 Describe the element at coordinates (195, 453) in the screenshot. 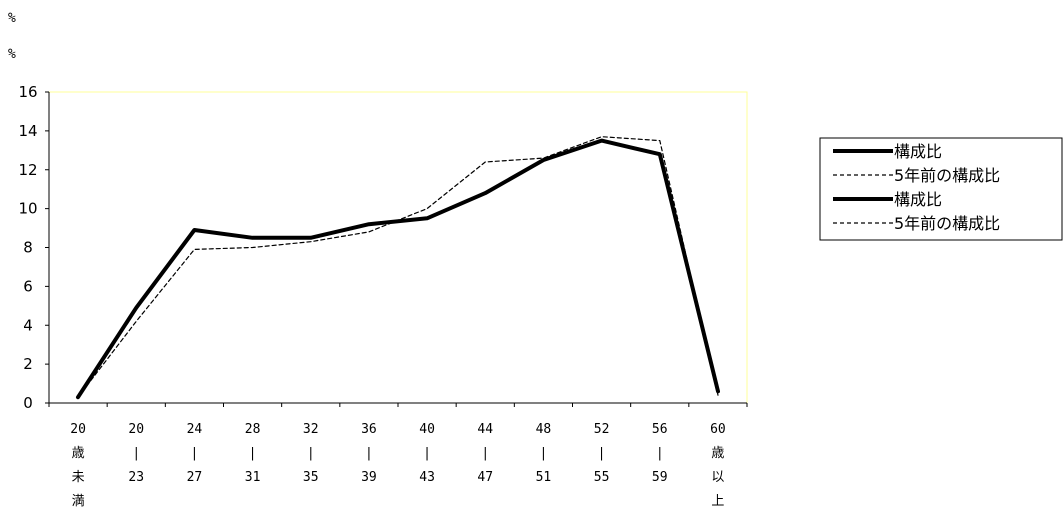

I see `x-tick-label: 24 | 27` at that location.